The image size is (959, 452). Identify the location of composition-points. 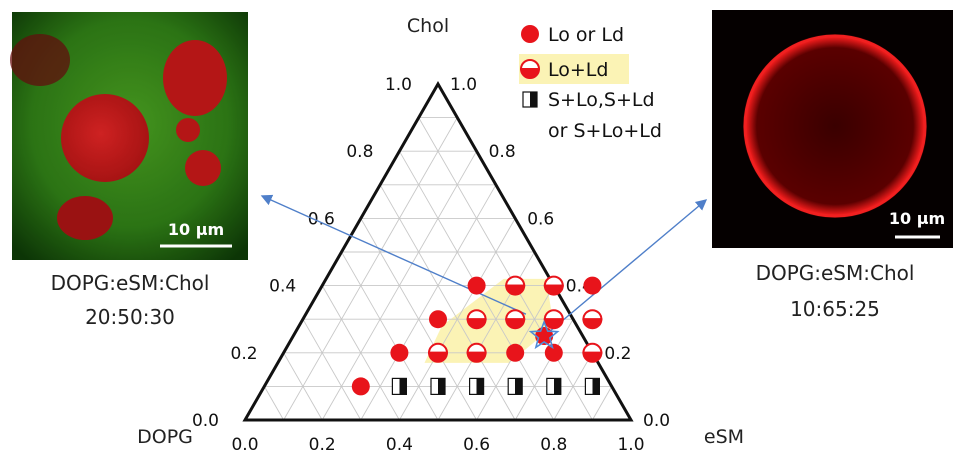
(477, 335).